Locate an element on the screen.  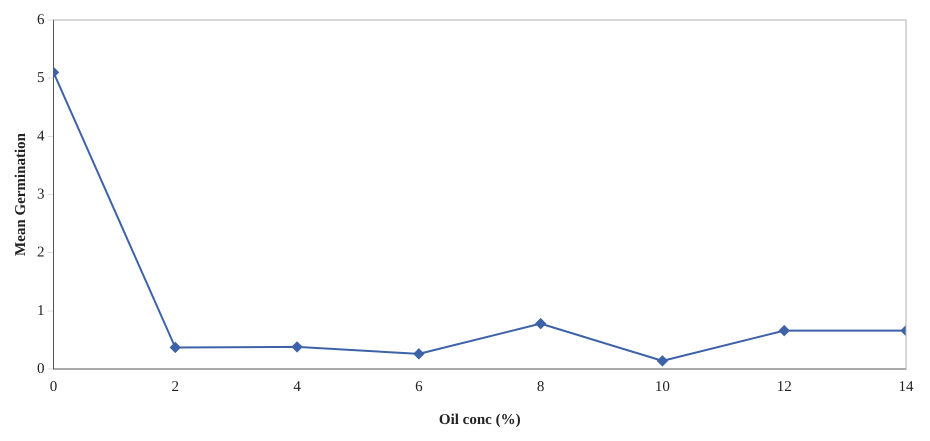
x-tick-label: 2 is located at coordinates (176, 386).